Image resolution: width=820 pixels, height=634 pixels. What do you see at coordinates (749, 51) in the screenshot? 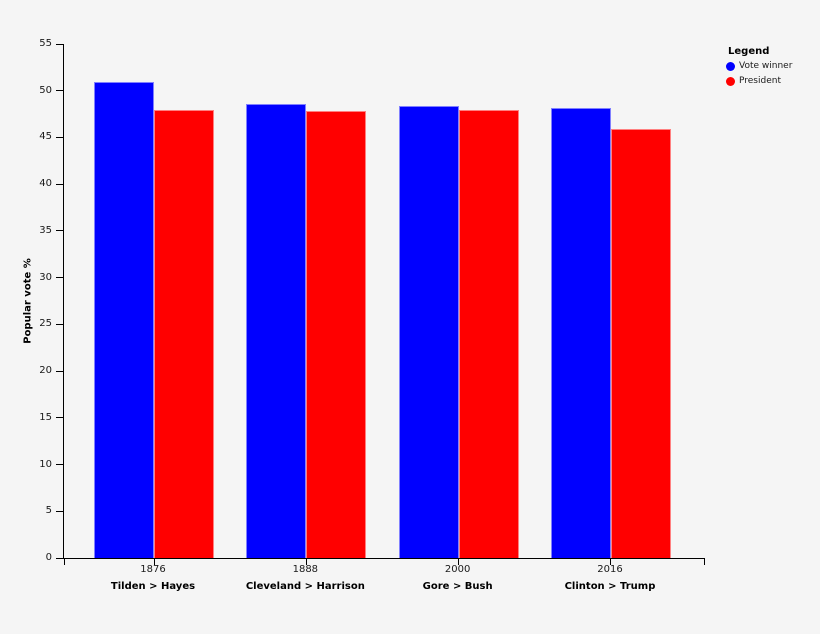
I see `legend-title: Legend` at bounding box center [749, 51].